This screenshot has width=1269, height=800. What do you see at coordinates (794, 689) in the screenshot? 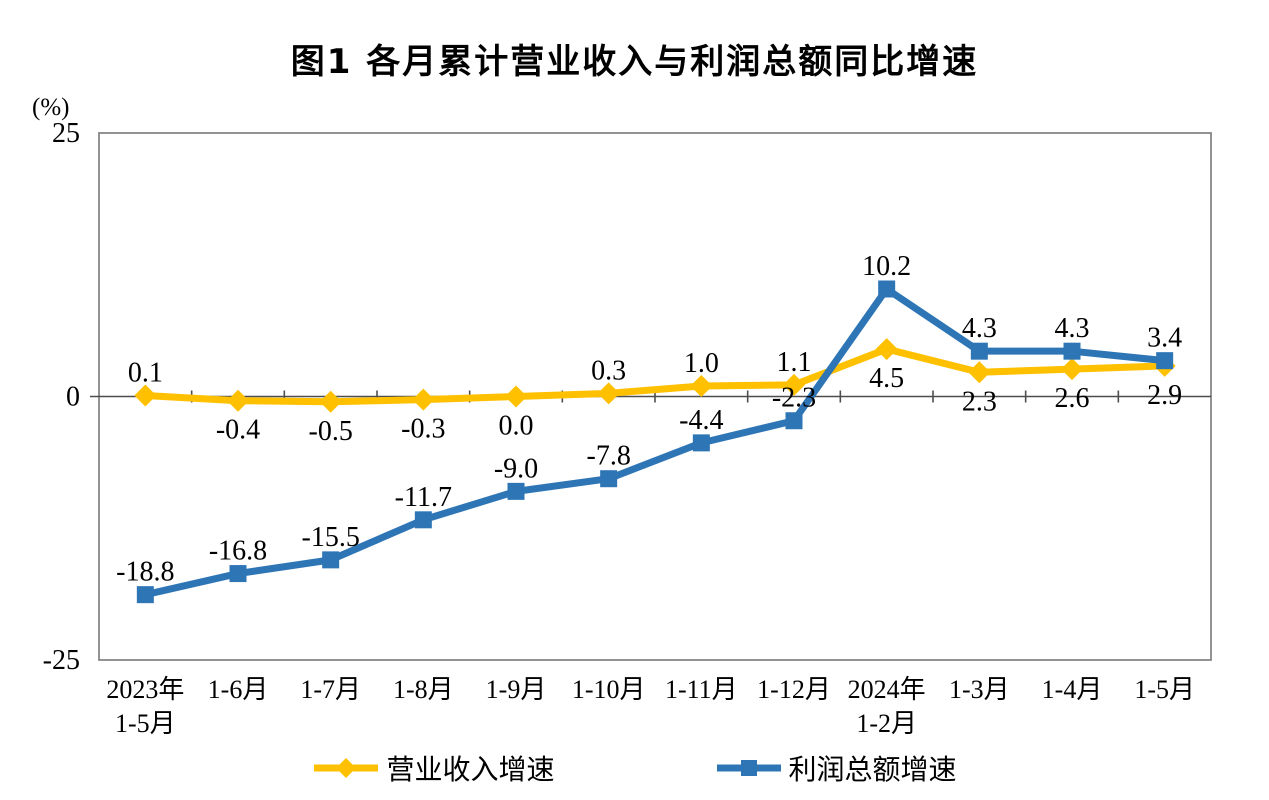
I see `x-tick-label: 1-12月` at bounding box center [794, 689].